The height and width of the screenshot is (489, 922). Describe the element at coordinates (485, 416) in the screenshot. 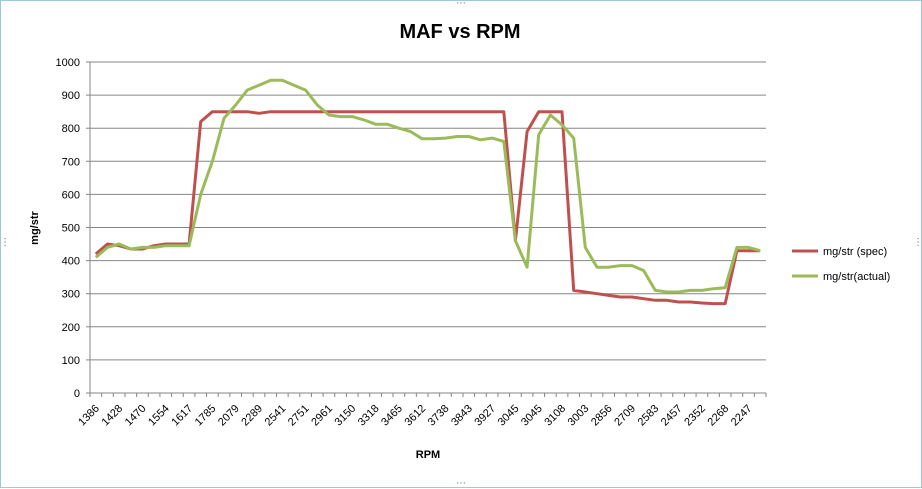

I see `x-tick-label: 3927` at that location.